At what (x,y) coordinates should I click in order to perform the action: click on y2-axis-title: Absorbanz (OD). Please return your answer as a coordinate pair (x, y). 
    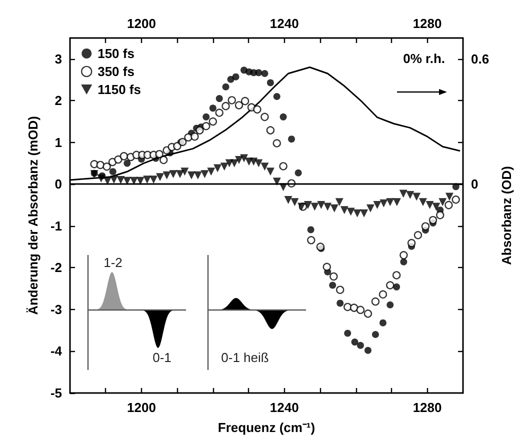
    Looking at the image, I should click on (506, 215).